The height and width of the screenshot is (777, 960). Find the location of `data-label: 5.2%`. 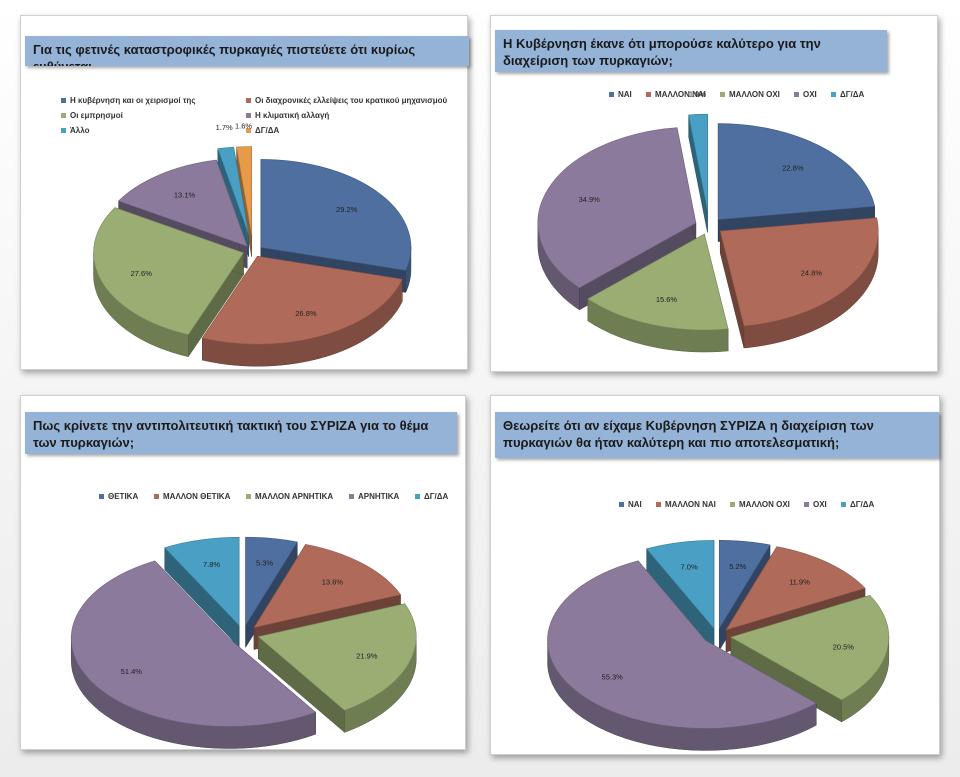

data-label: 5.2% is located at coordinates (737, 566).